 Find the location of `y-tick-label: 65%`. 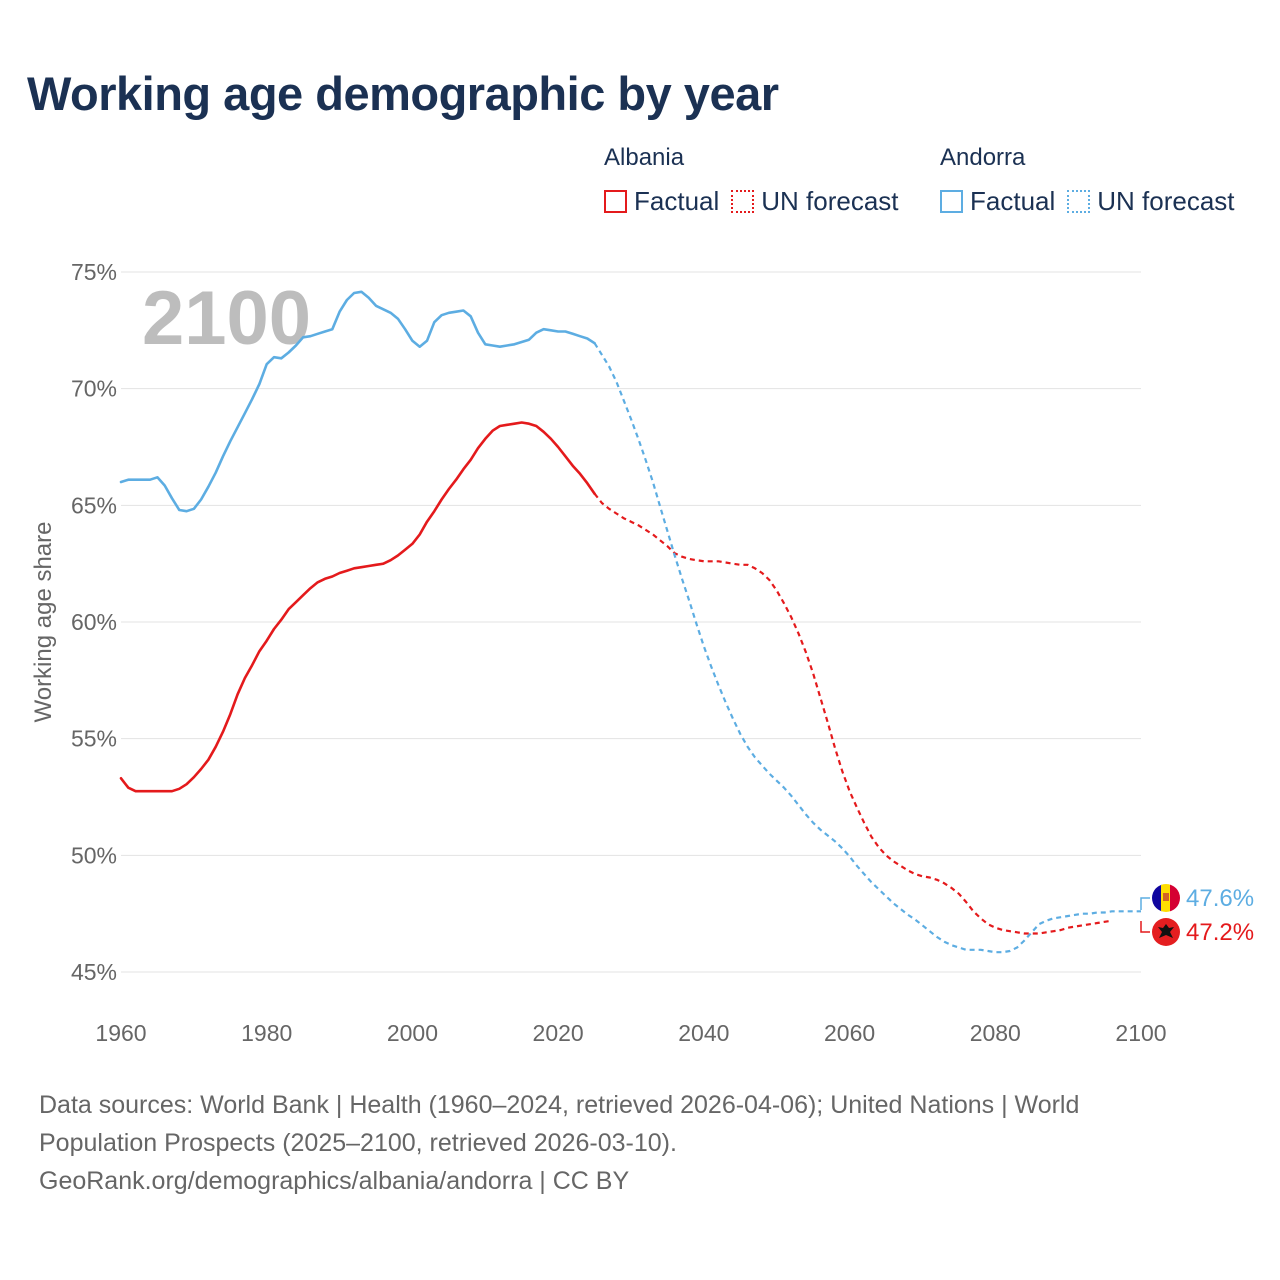

y-tick-label: 65% is located at coordinates (94, 505).